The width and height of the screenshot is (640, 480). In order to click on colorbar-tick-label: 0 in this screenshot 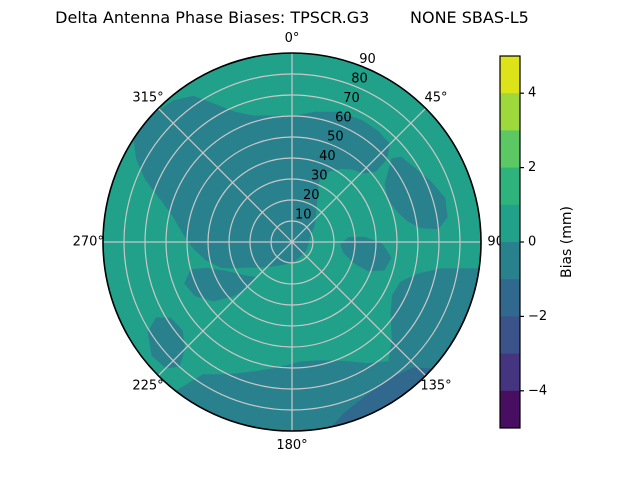, I will do `click(532, 242)`.